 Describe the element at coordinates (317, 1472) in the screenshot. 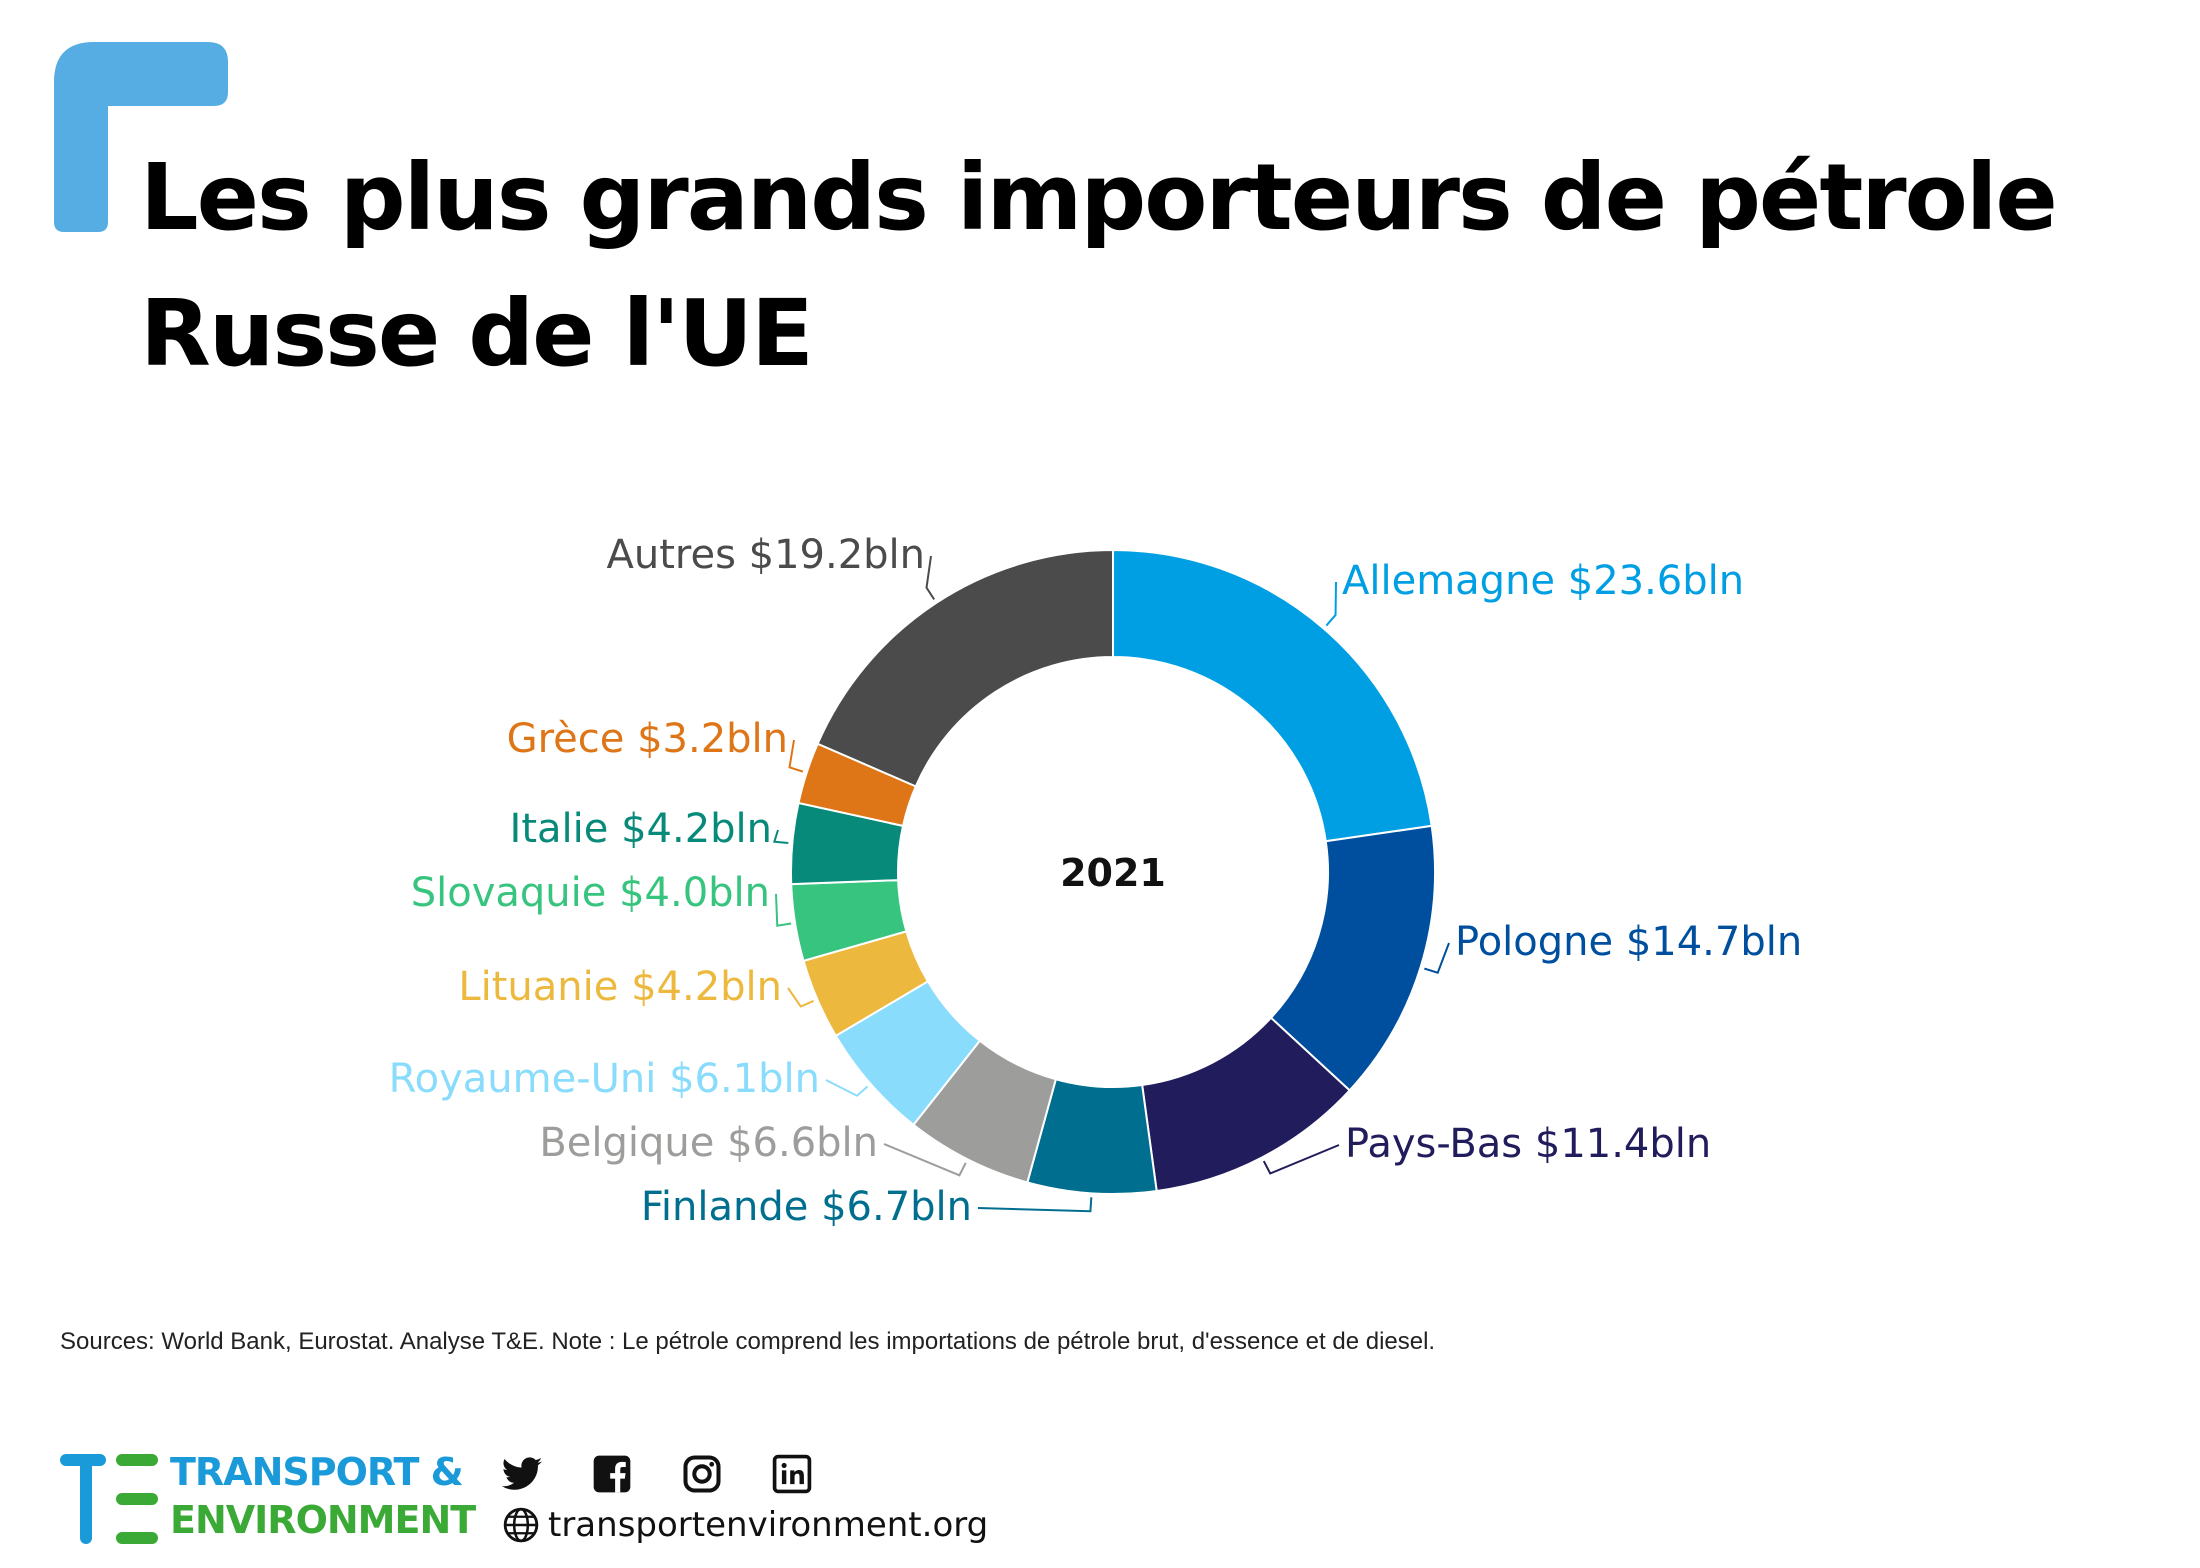

I see `brand-line1: TRANSPORT &` at that location.